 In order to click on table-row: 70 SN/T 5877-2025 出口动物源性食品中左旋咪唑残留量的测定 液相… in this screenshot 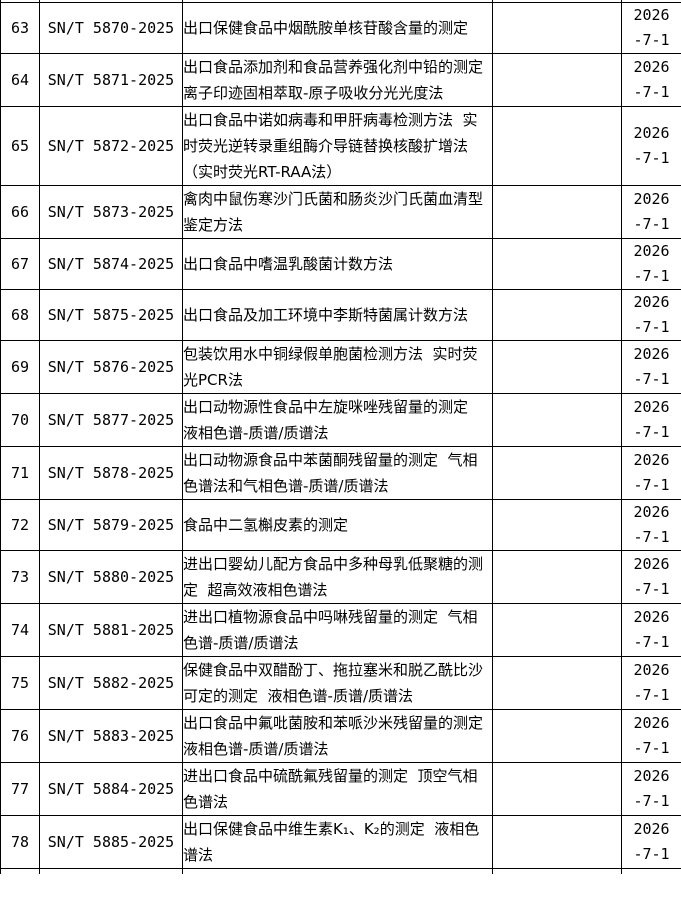, I will do `click(340, 420)`.